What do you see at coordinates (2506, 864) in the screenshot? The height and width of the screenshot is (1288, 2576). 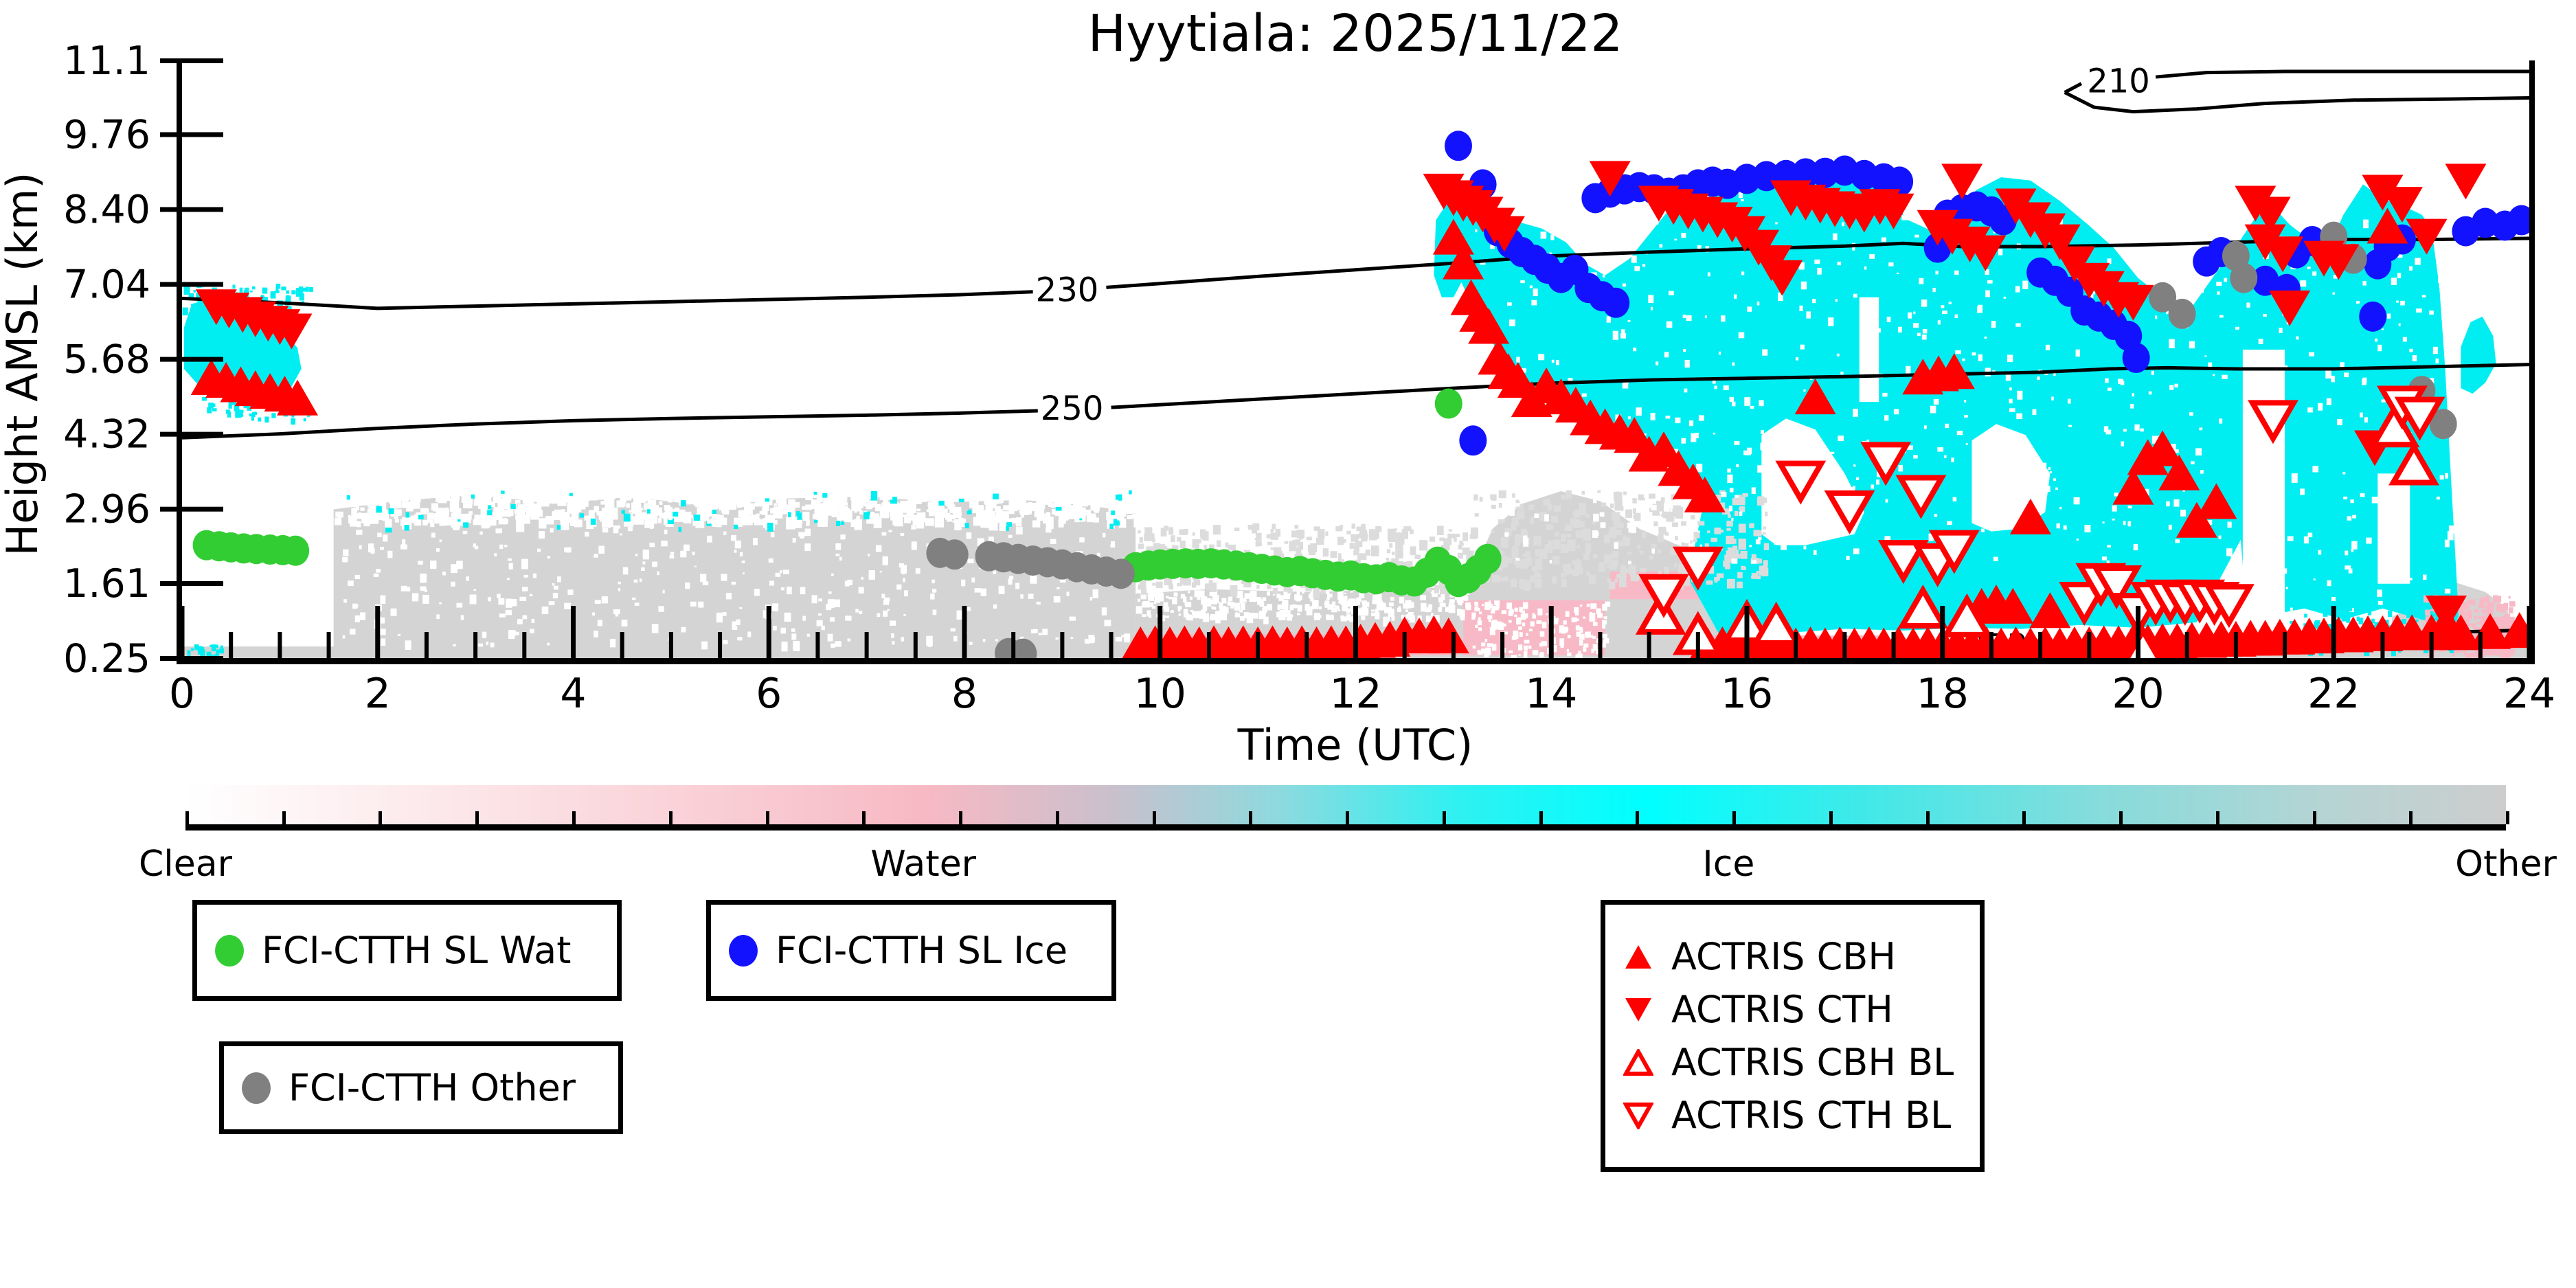 I see `colorbar-label-other: Other` at bounding box center [2506, 864].